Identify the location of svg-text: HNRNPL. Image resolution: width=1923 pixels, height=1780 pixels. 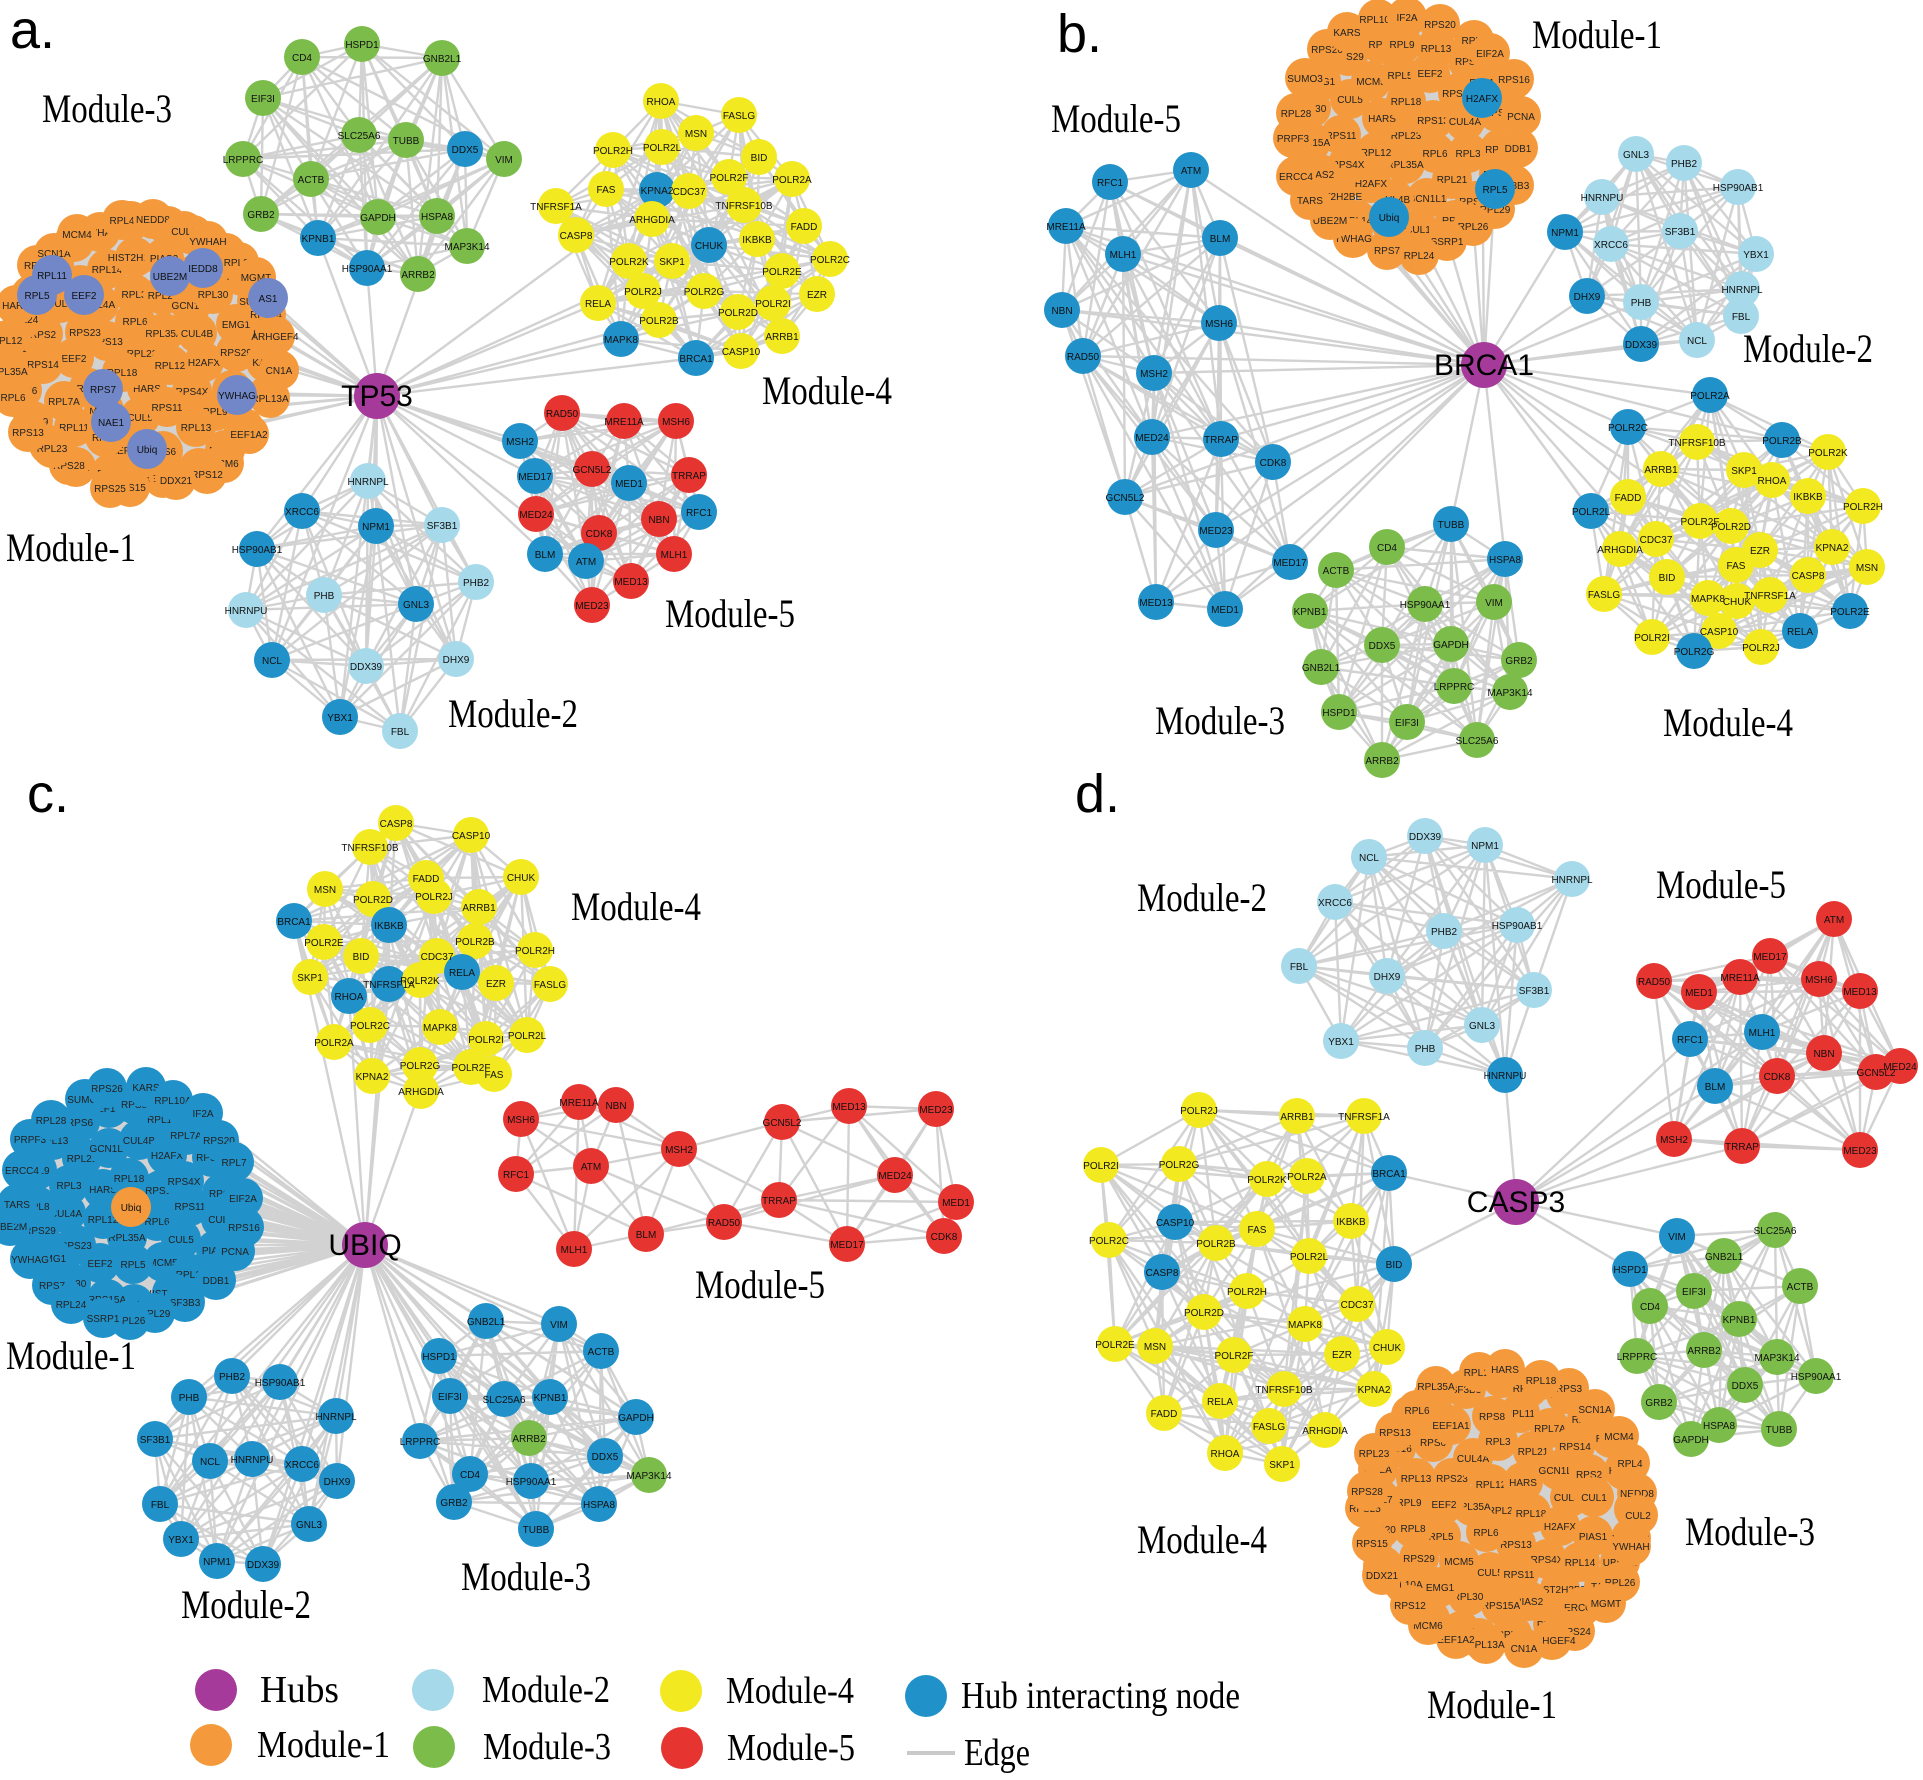
(1572, 880).